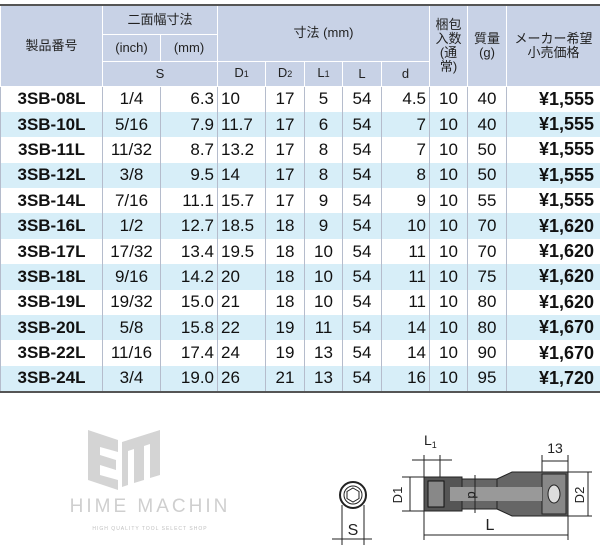 Image resolution: width=600 pixels, height=553 pixels. I want to click on cell-code: 3SB-24L, so click(51, 379).